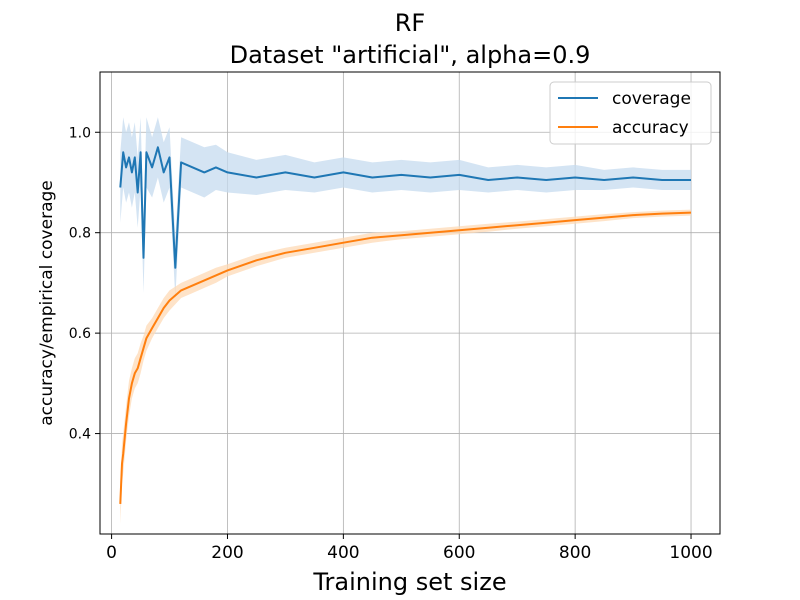 This screenshot has width=800, height=600. What do you see at coordinates (80, 334) in the screenshot?
I see `y-tick-label: 0.6` at bounding box center [80, 334].